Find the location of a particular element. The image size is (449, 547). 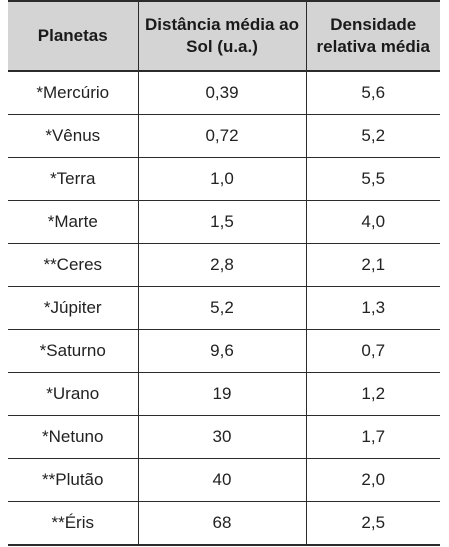

cell-planet: *Mercúrio is located at coordinates (73, 93).